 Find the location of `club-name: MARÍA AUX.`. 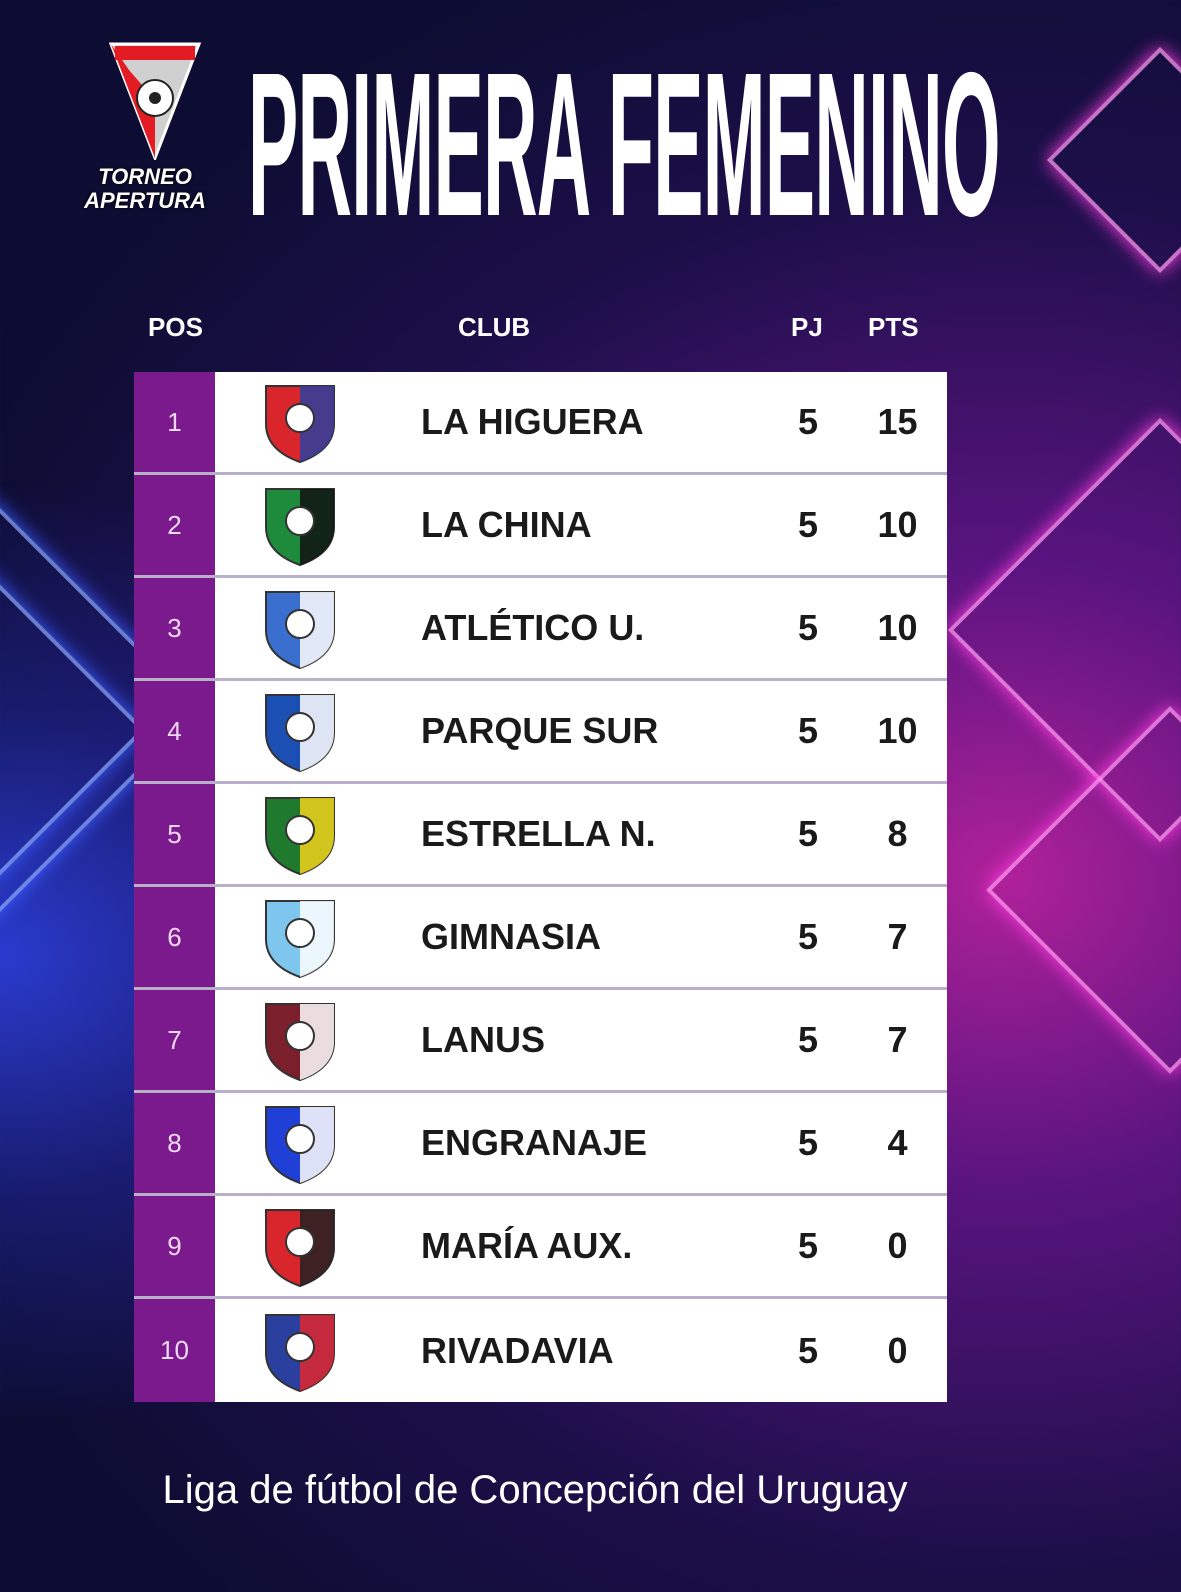

club-name: MARÍA AUX. is located at coordinates (527, 1245).